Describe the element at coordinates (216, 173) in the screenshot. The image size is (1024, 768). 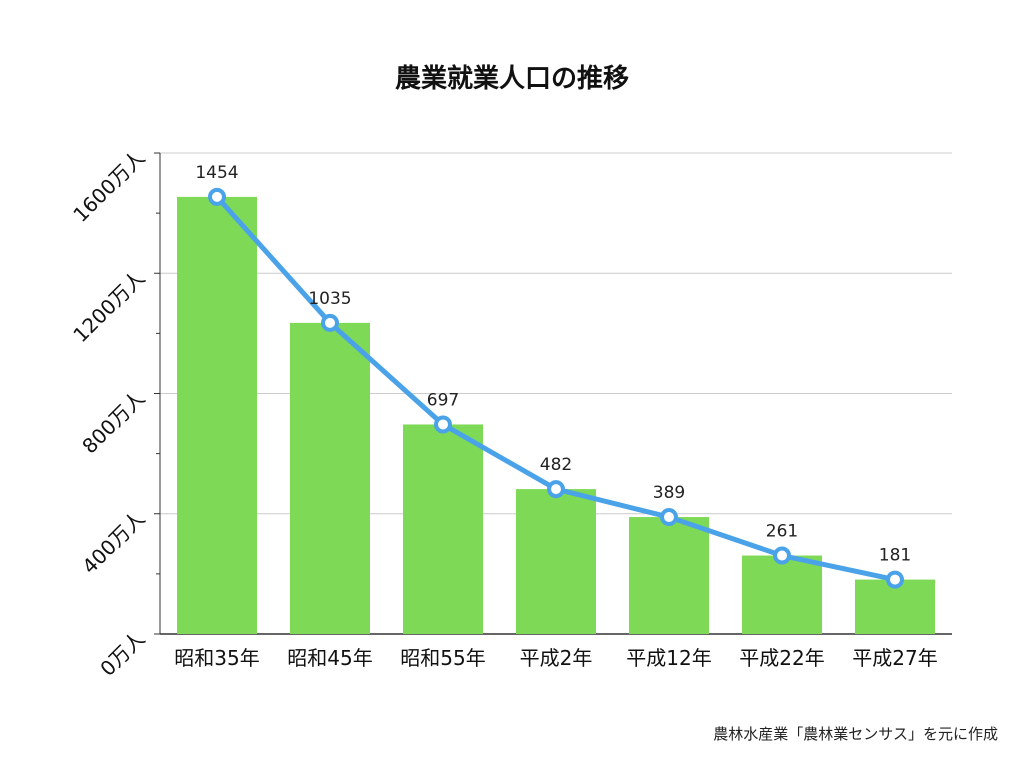
I see `data-label: 1454` at that location.